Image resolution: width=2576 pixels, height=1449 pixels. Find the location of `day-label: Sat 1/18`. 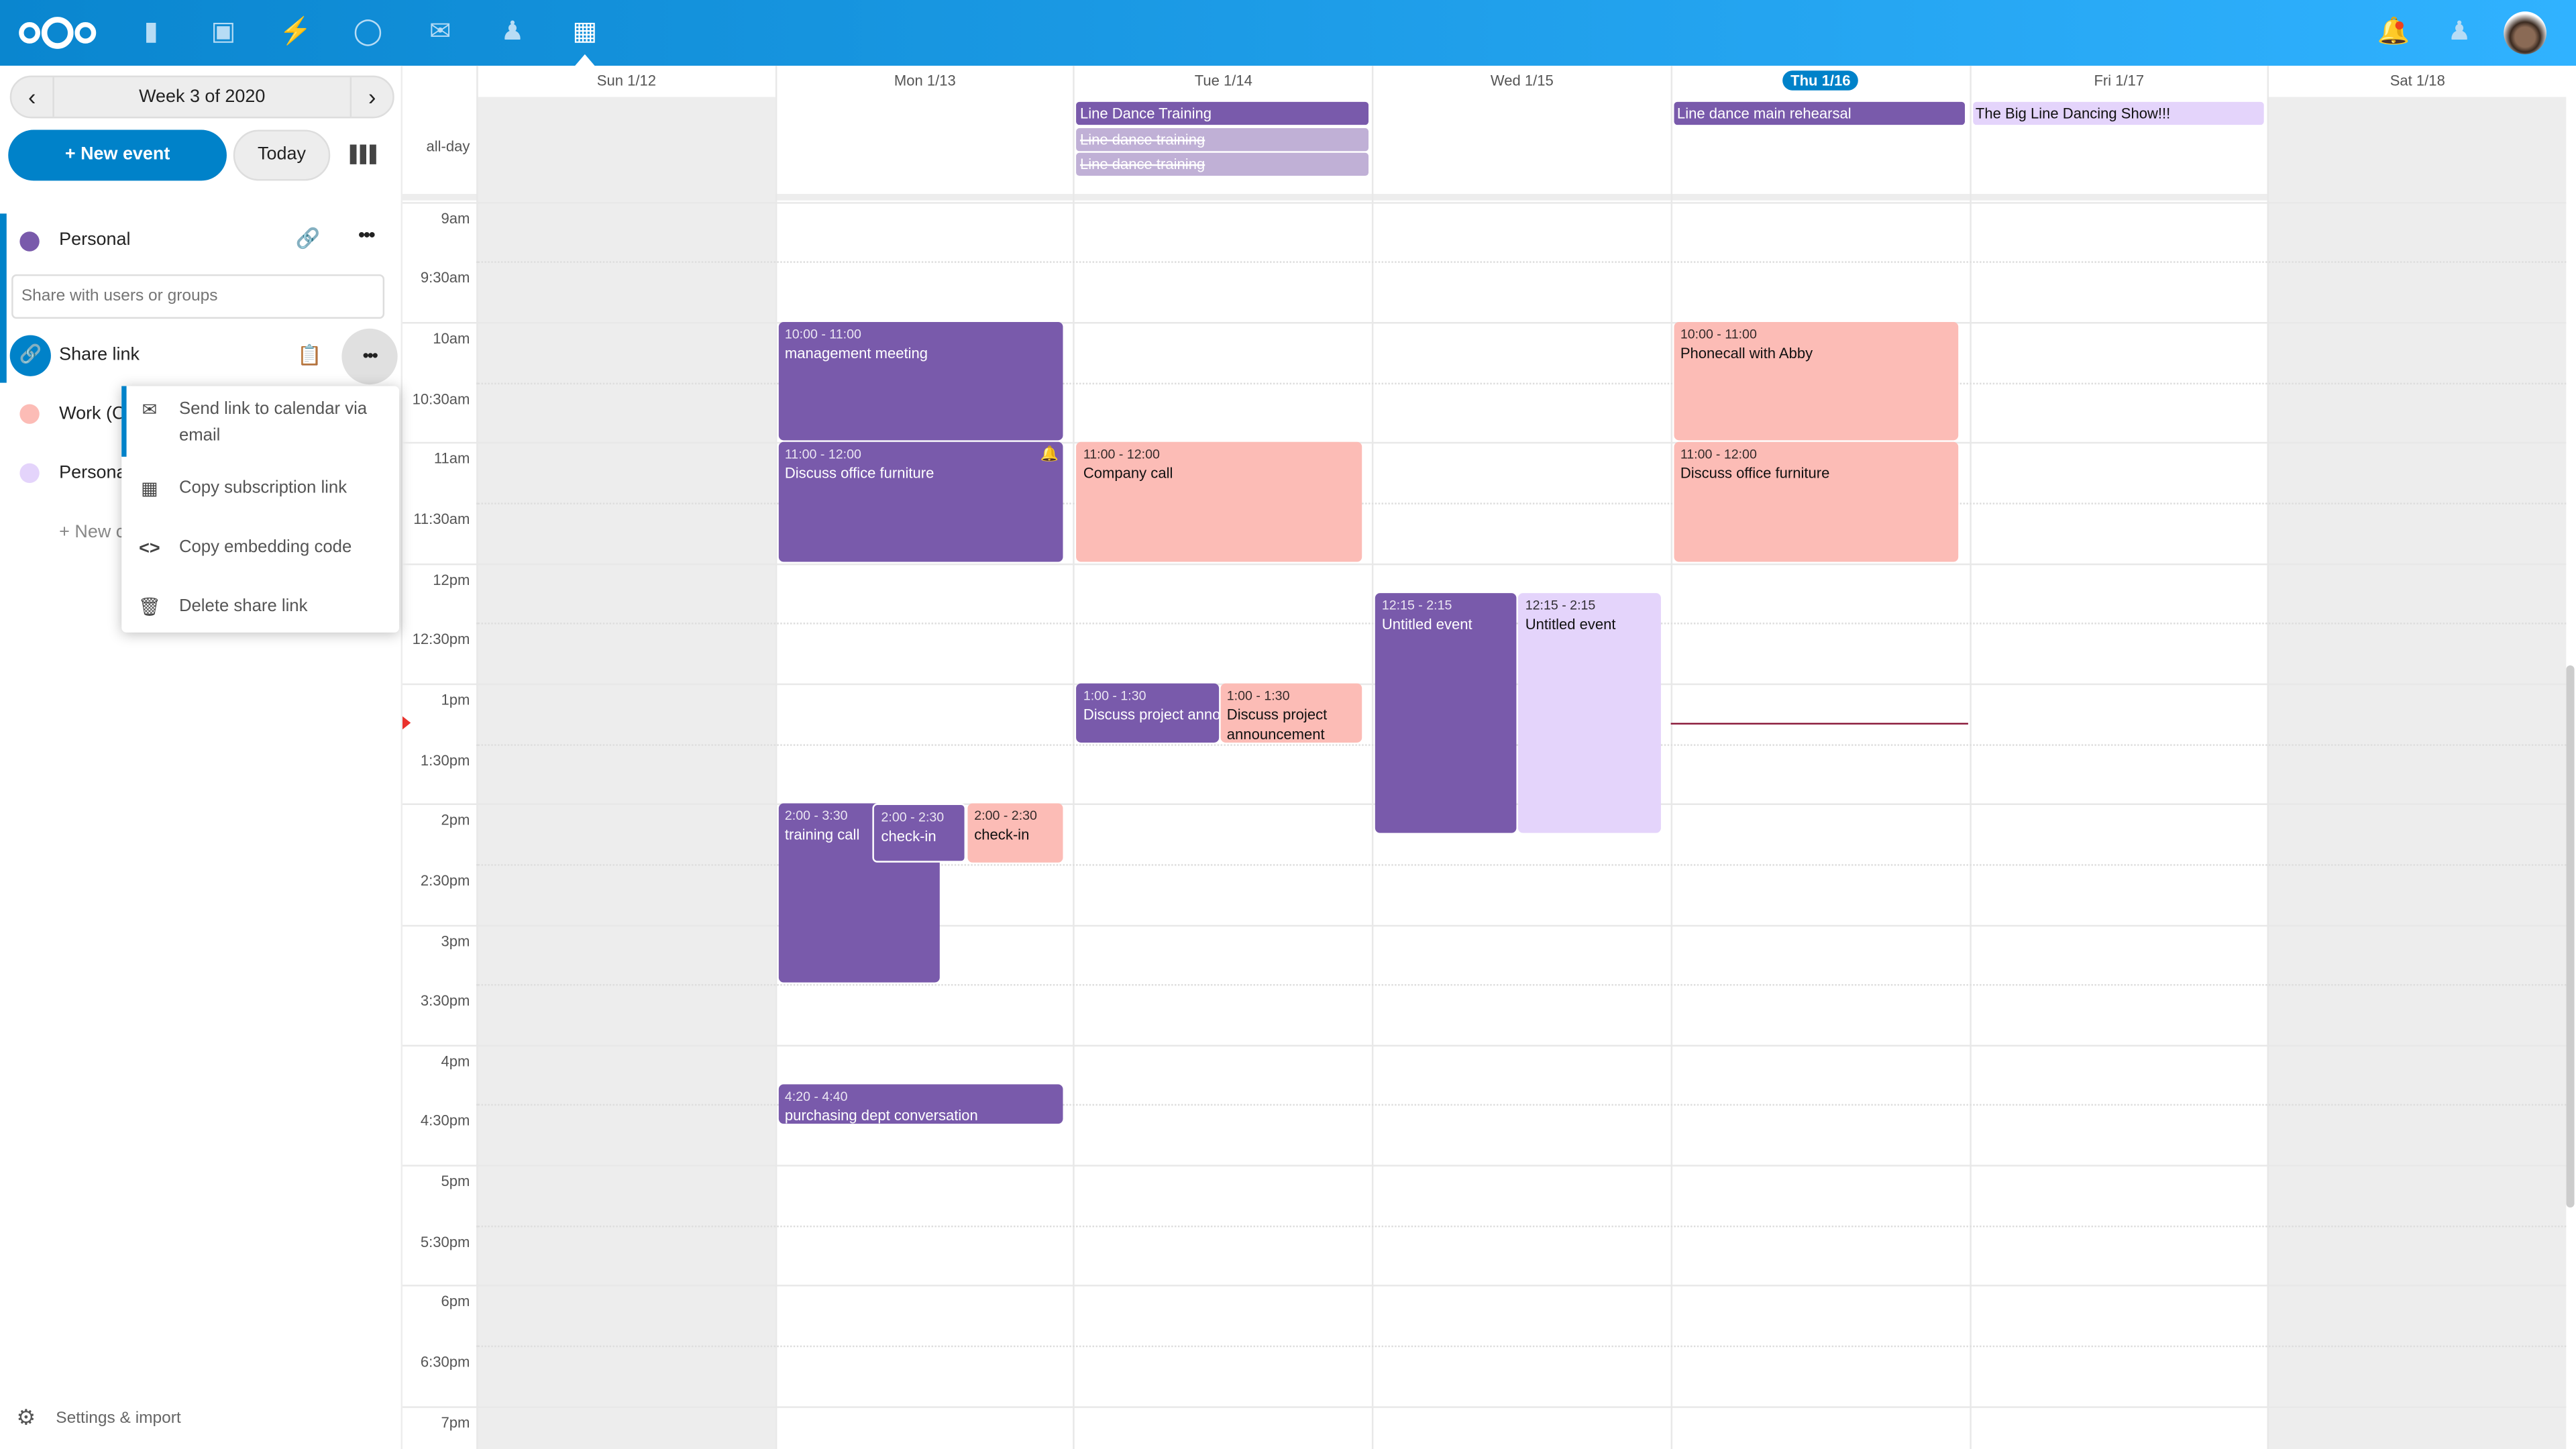

day-label: Sat 1/18 is located at coordinates (2417, 80).